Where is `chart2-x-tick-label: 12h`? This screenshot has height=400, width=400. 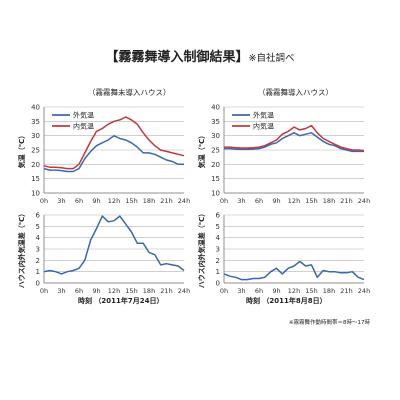
chart2-x-tick-label: 12h is located at coordinates (294, 201).